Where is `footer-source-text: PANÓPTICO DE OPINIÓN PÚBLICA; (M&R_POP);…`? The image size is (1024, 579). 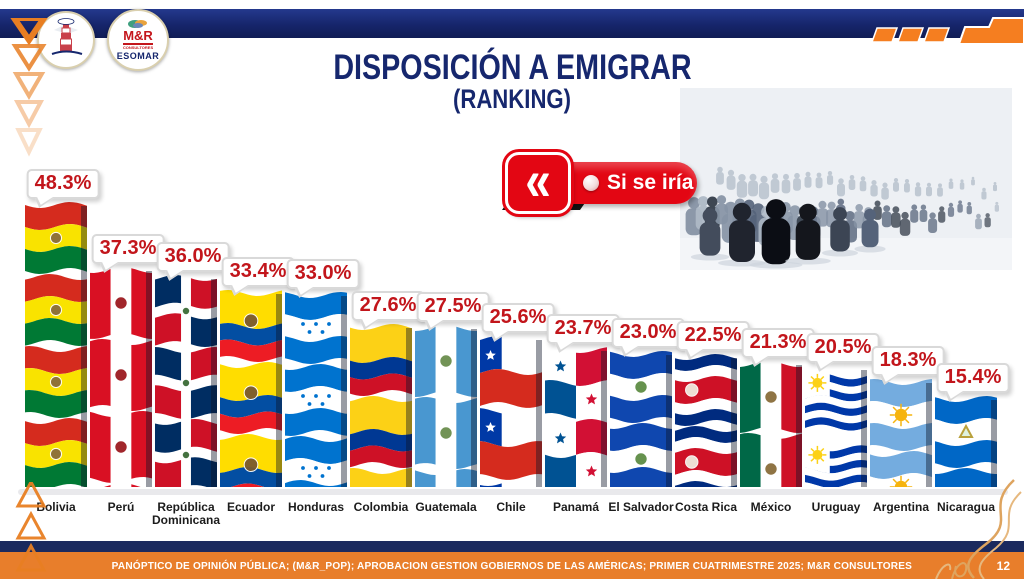
footer-source-text: PANÓPTICO DE OPINIÓN PÚBLICA; (M&R_POP);… is located at coordinates (512, 565).